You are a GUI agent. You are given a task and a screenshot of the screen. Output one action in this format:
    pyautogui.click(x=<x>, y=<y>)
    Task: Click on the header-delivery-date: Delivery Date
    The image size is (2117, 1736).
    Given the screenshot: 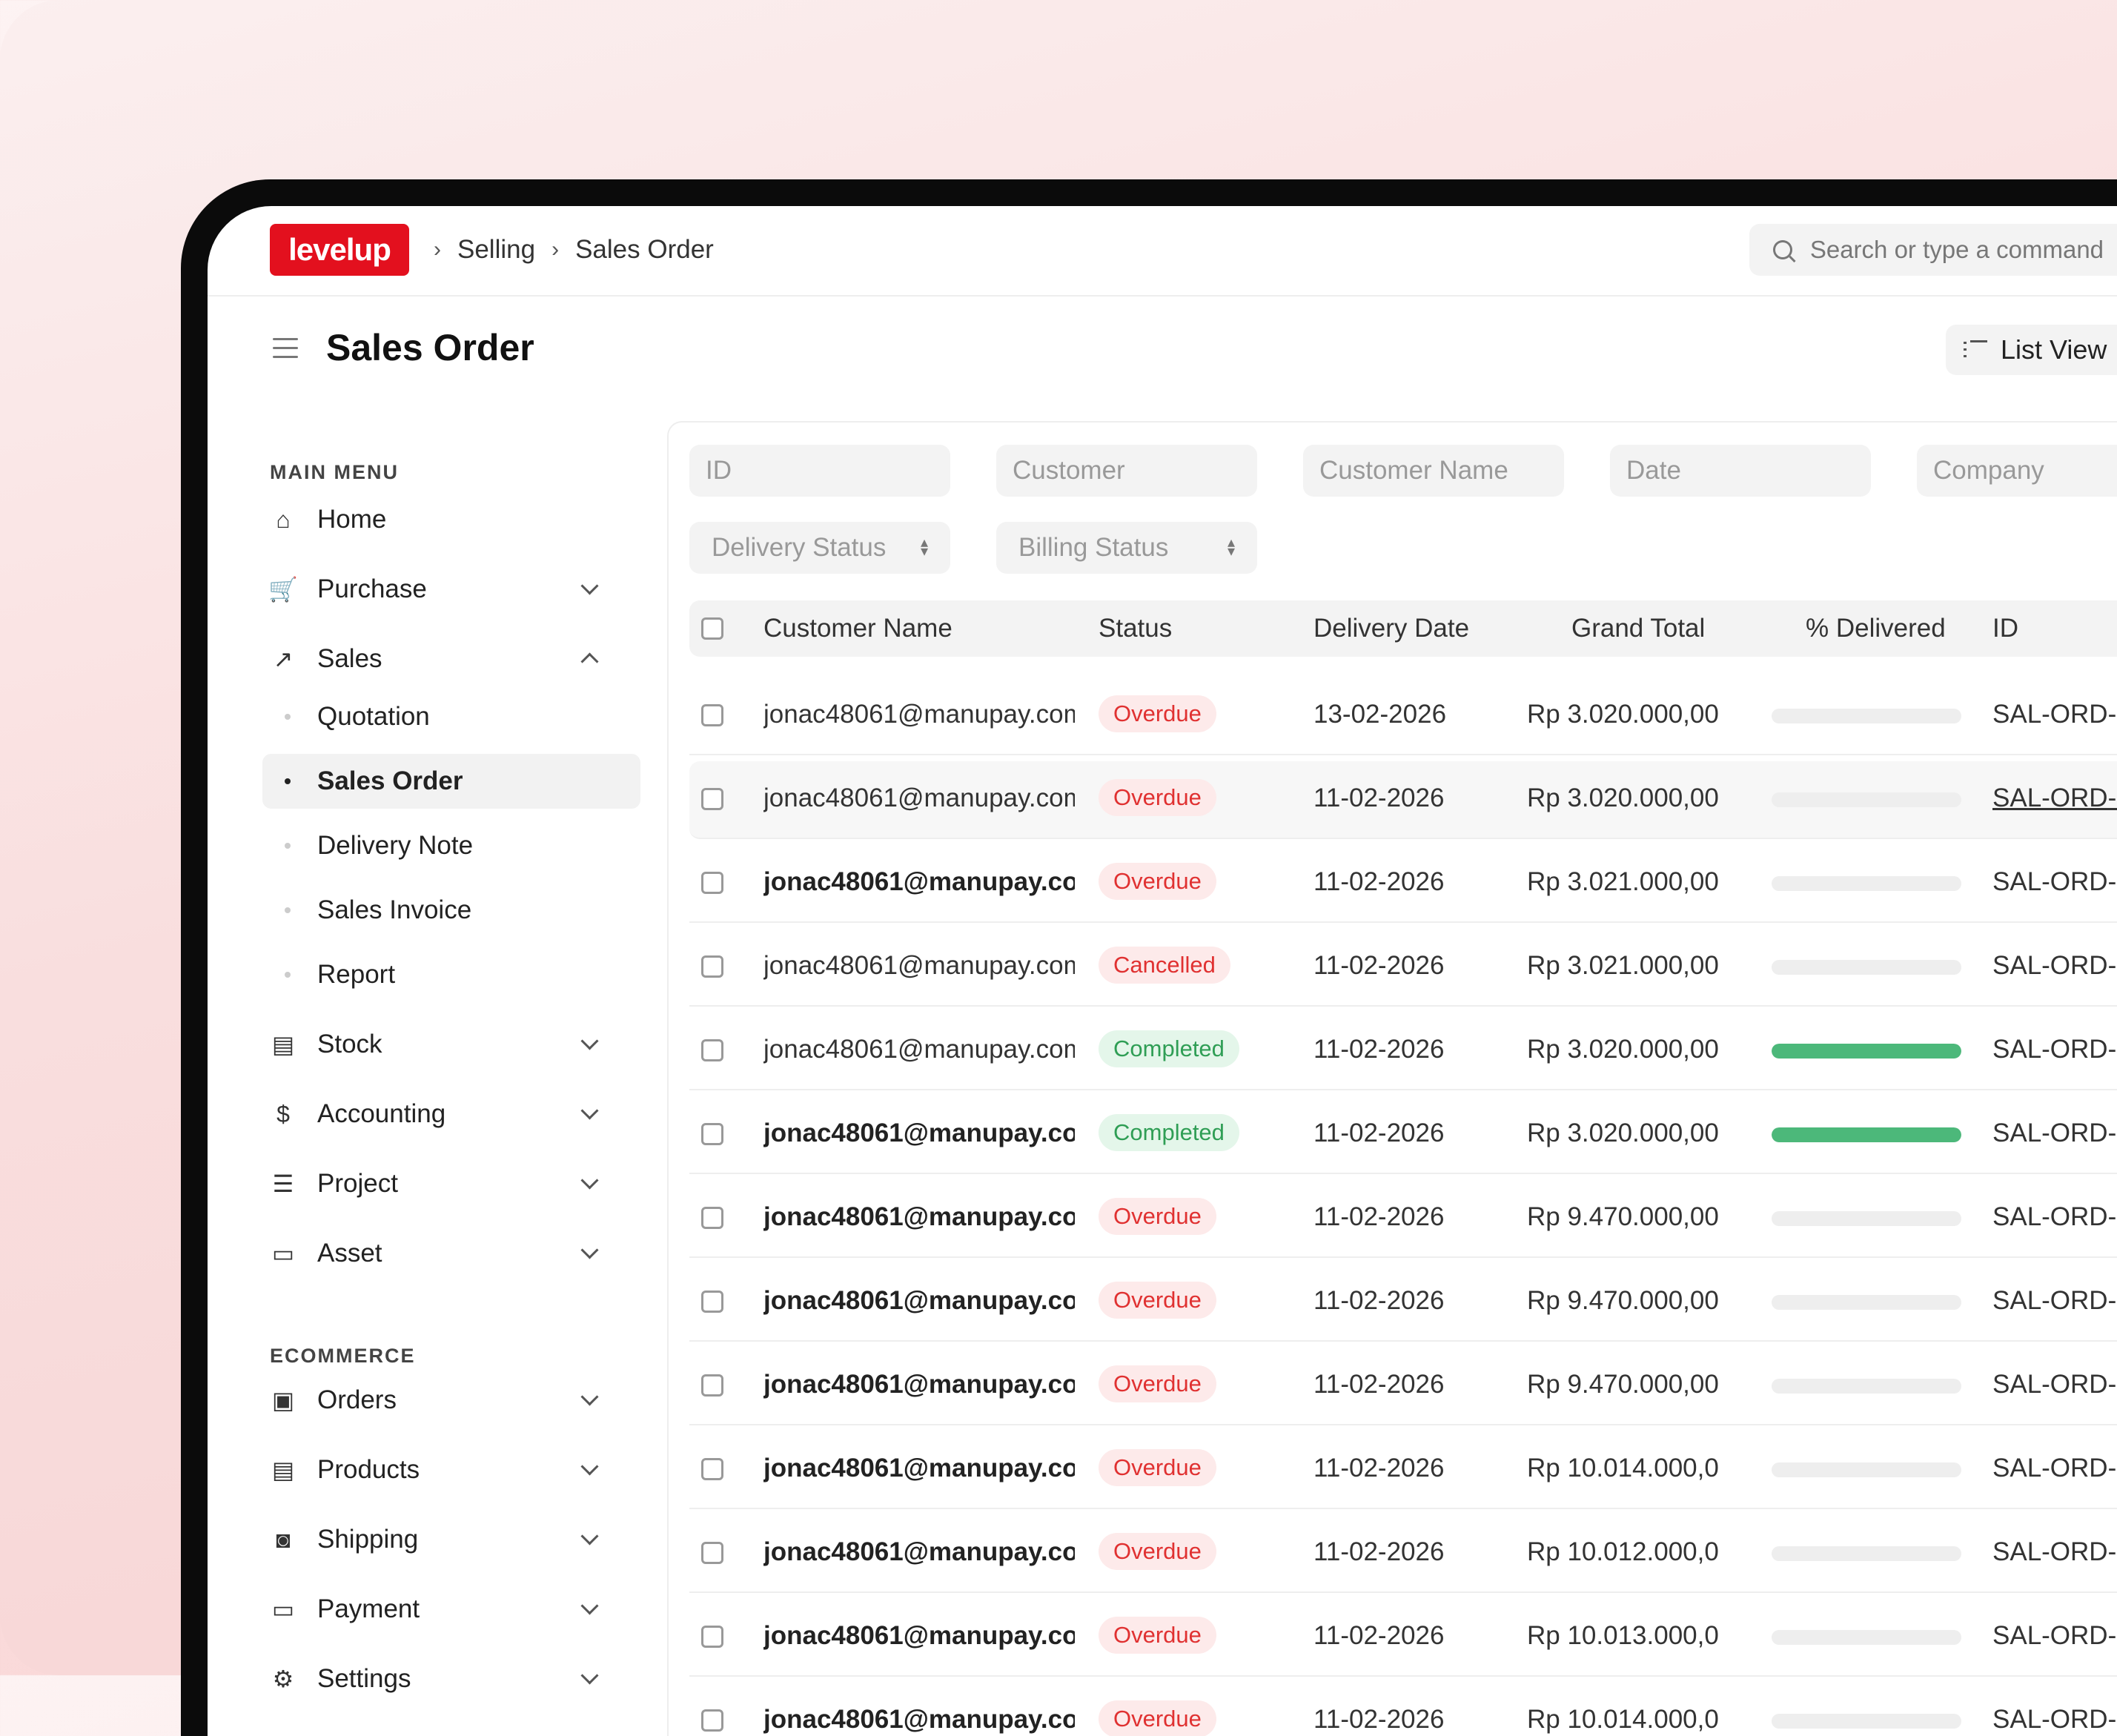 What is the action you would take?
    pyautogui.click(x=1391, y=628)
    